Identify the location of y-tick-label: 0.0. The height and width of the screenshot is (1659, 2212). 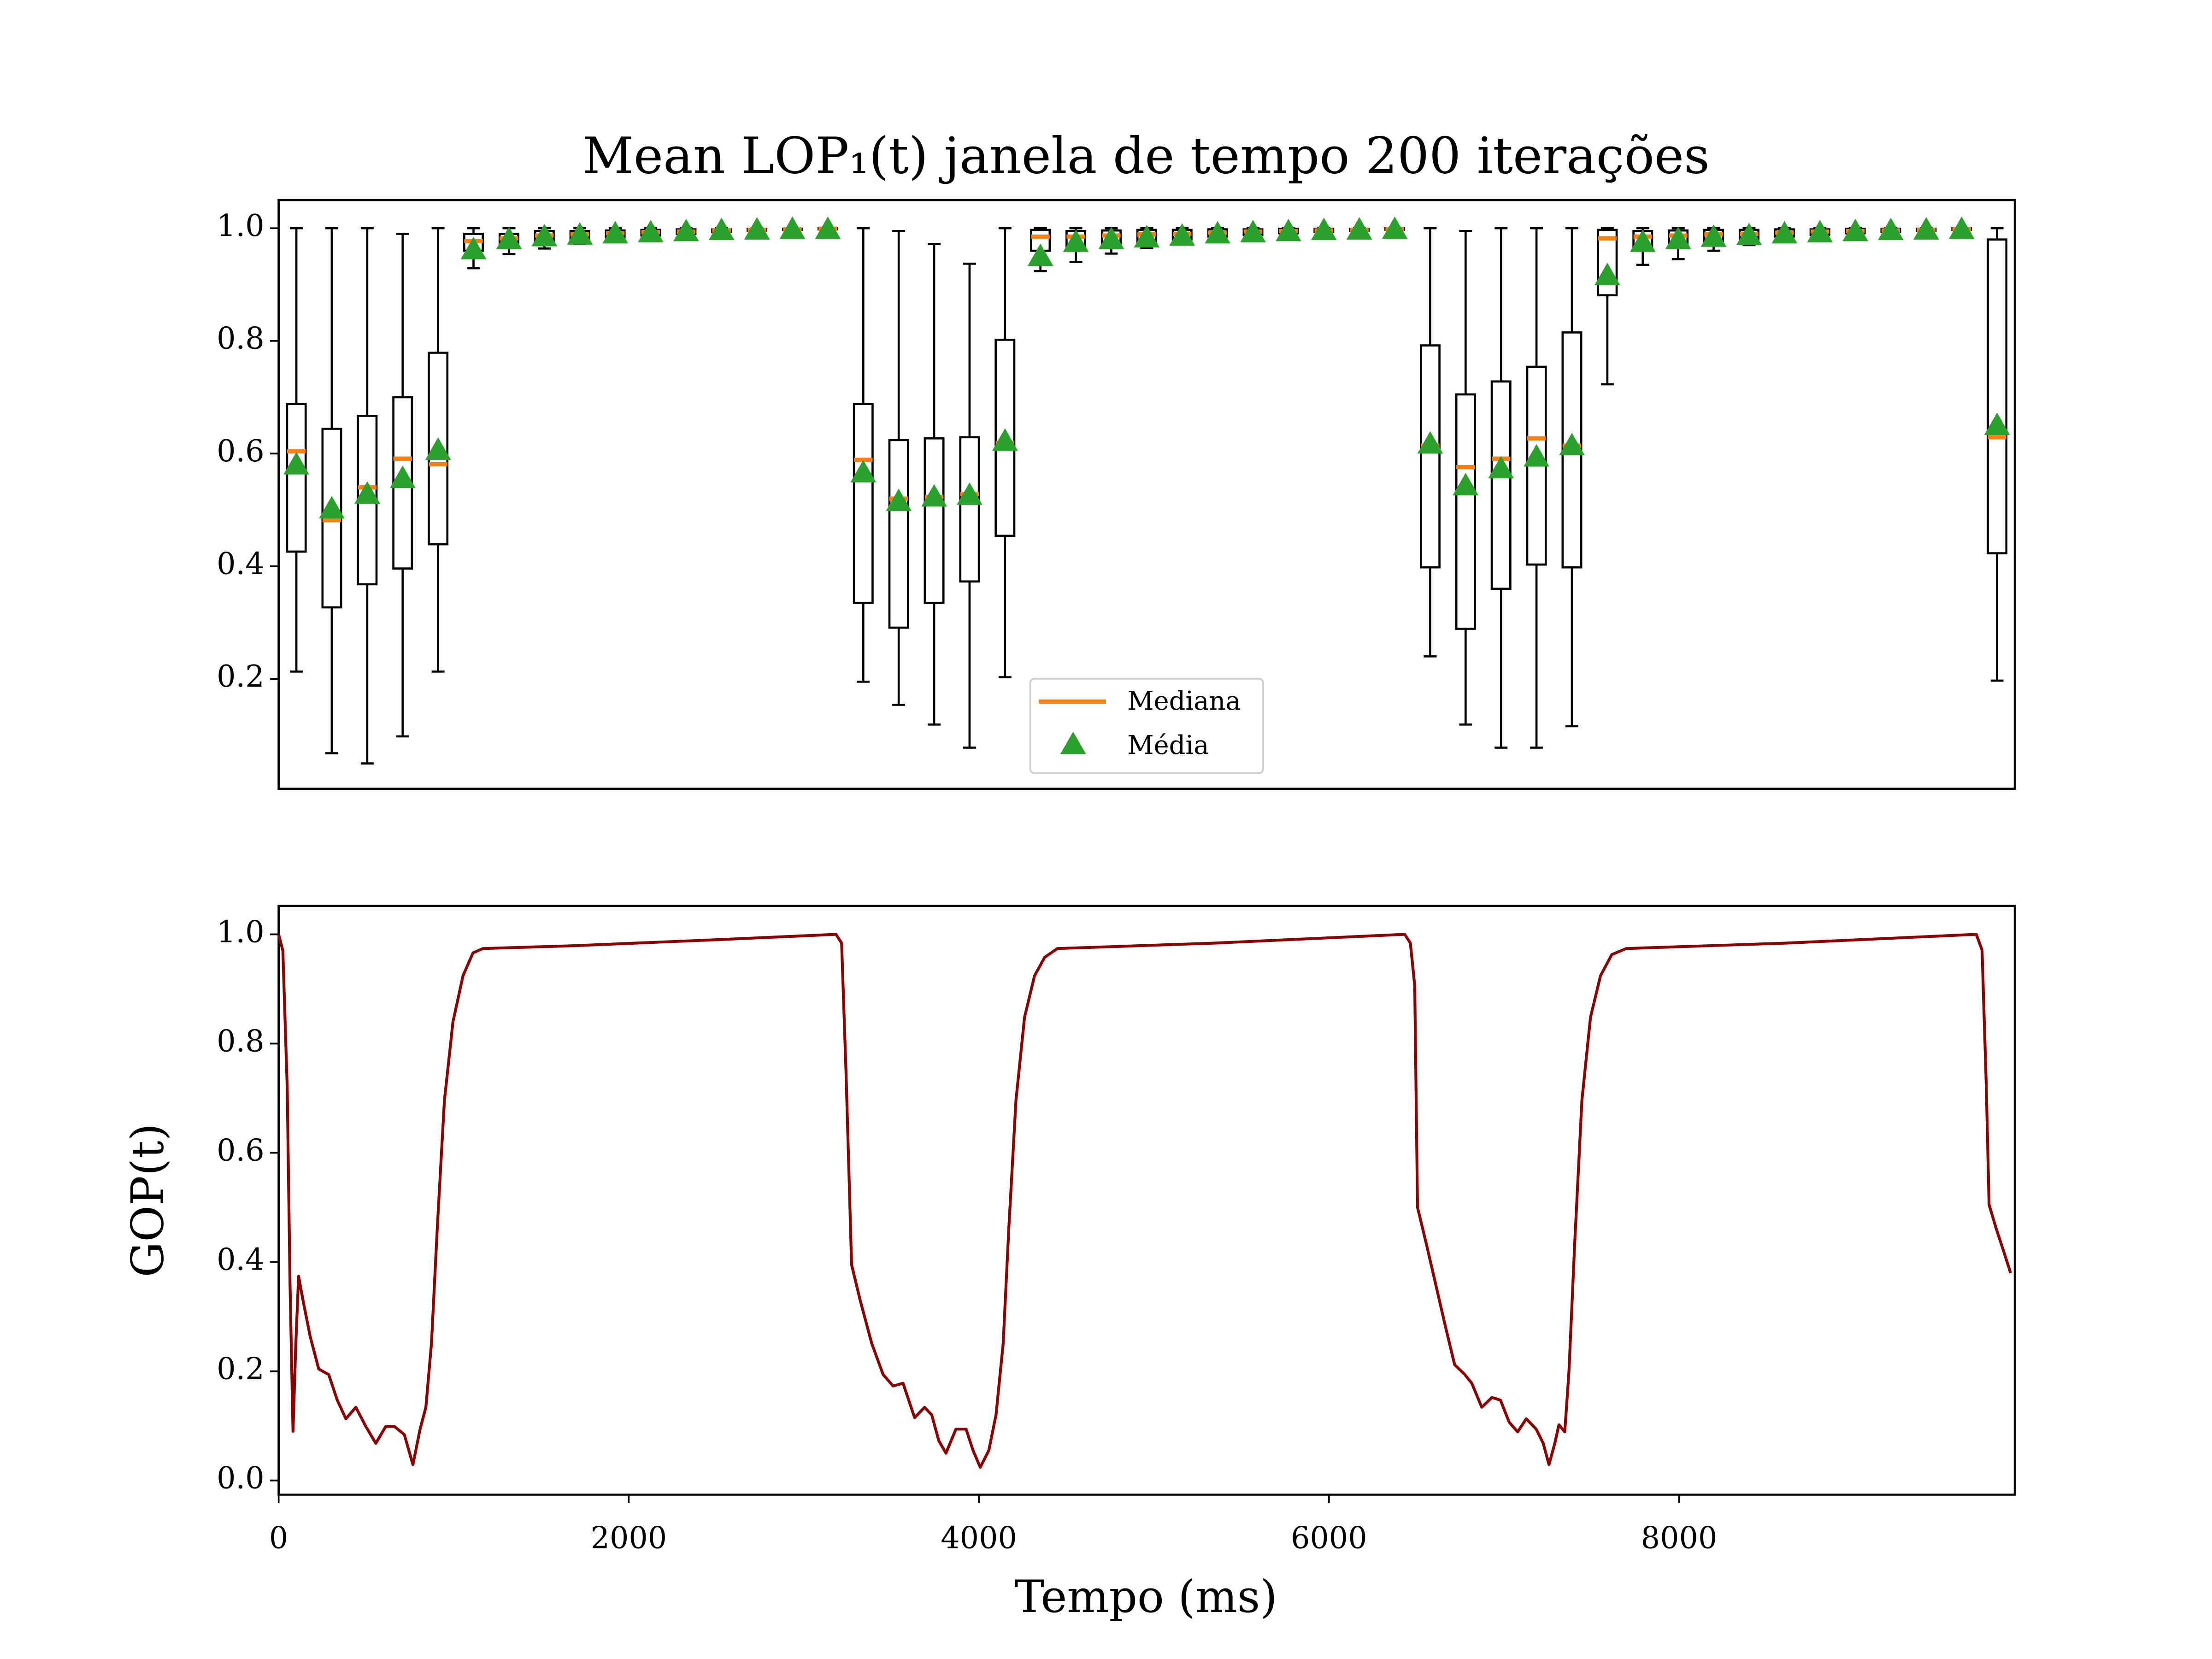
(241, 1478).